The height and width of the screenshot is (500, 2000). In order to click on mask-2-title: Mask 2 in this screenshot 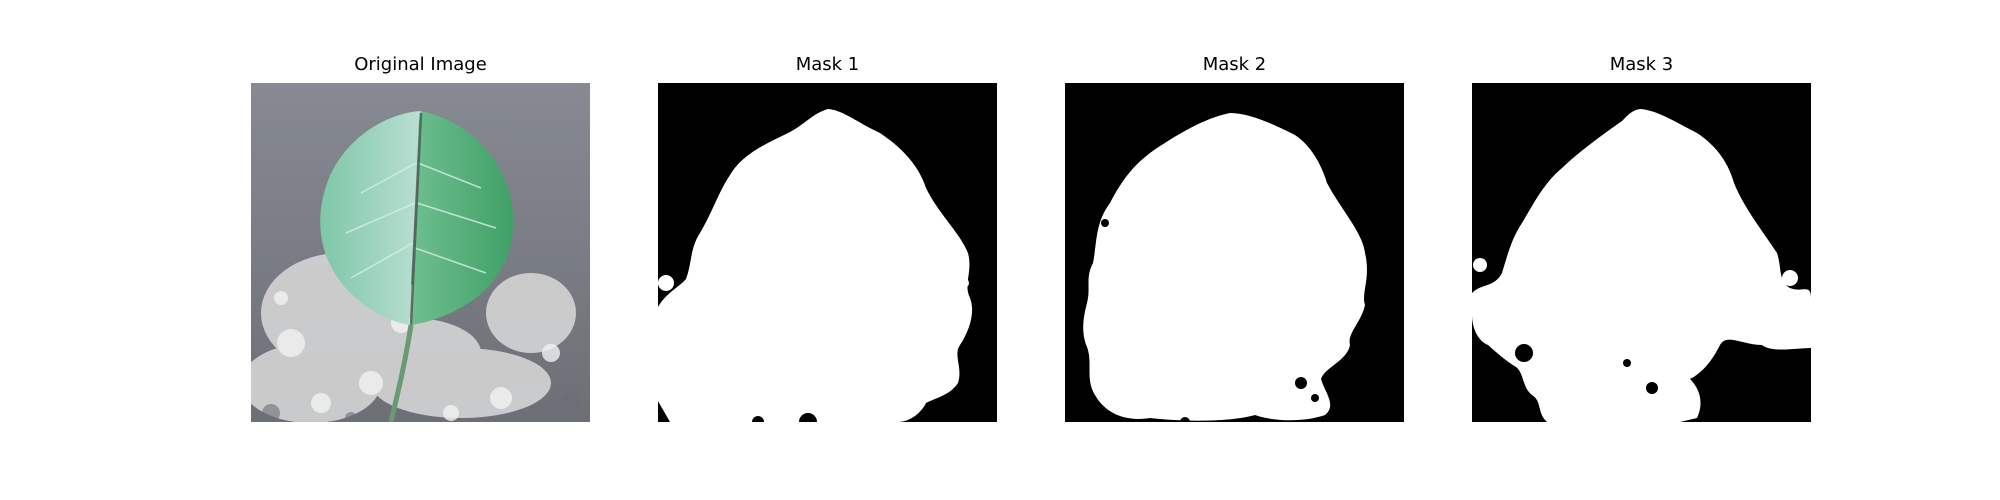, I will do `click(1234, 64)`.